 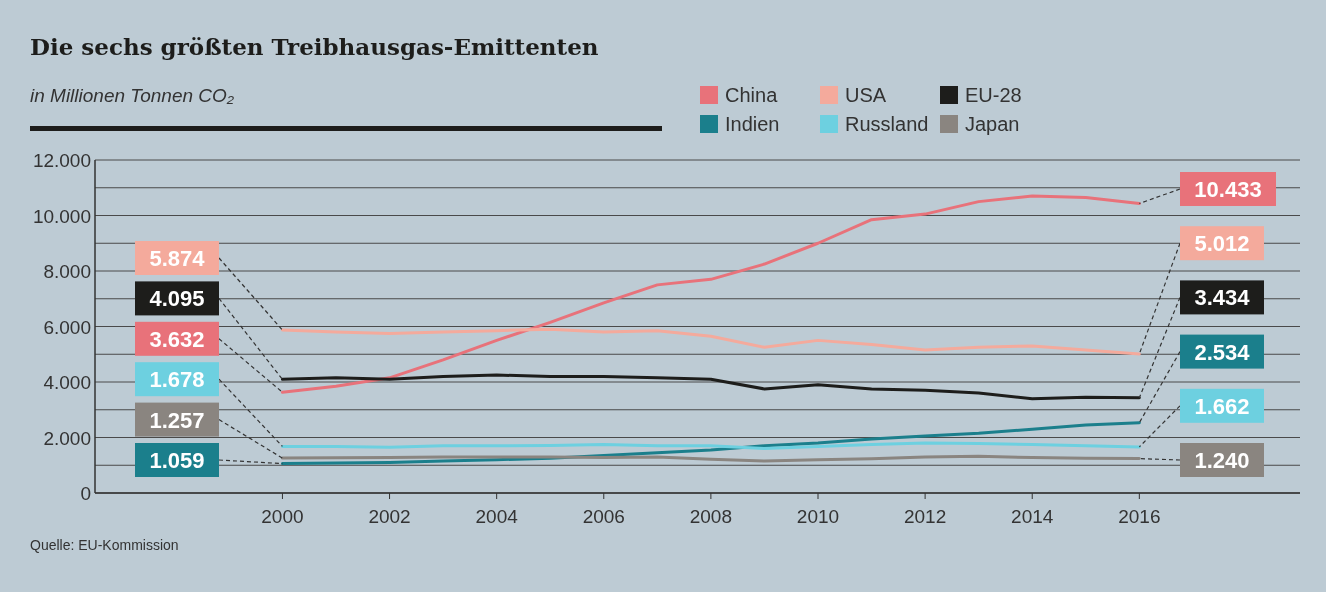 What do you see at coordinates (497, 516) in the screenshot?
I see `x-tick-label: 2004` at bounding box center [497, 516].